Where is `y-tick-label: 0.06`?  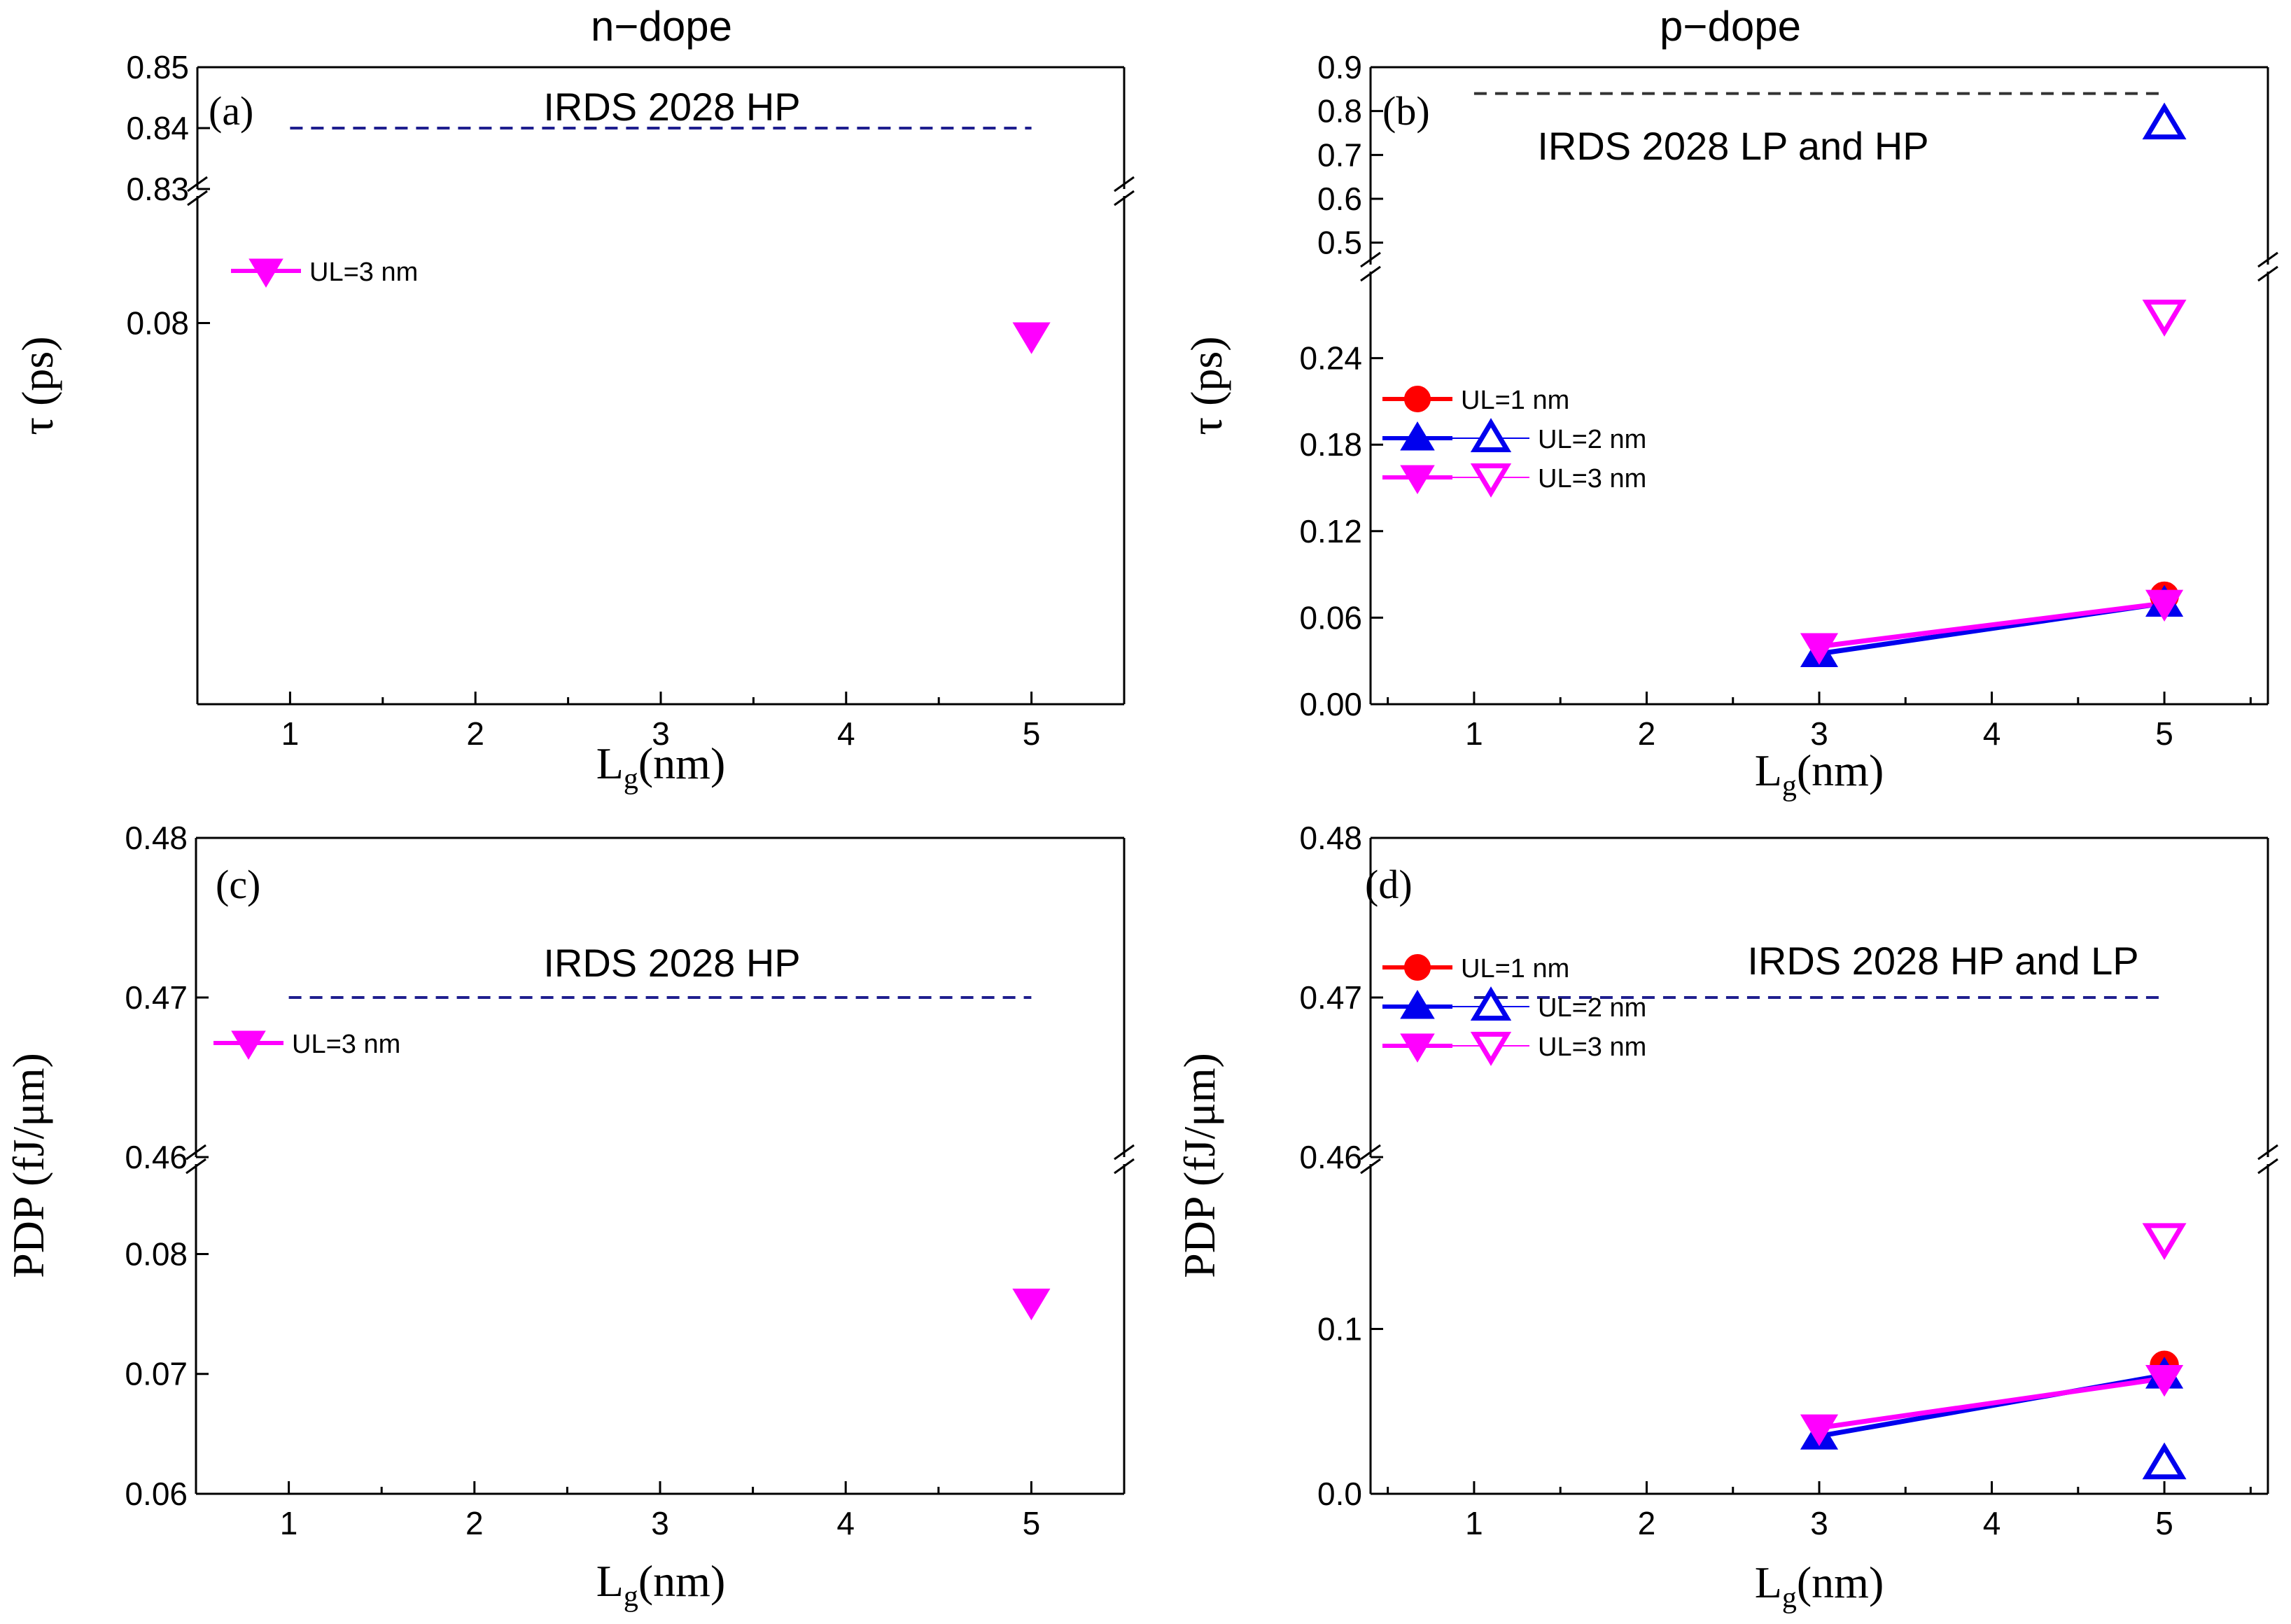 y-tick-label: 0.06 is located at coordinates (1330, 617).